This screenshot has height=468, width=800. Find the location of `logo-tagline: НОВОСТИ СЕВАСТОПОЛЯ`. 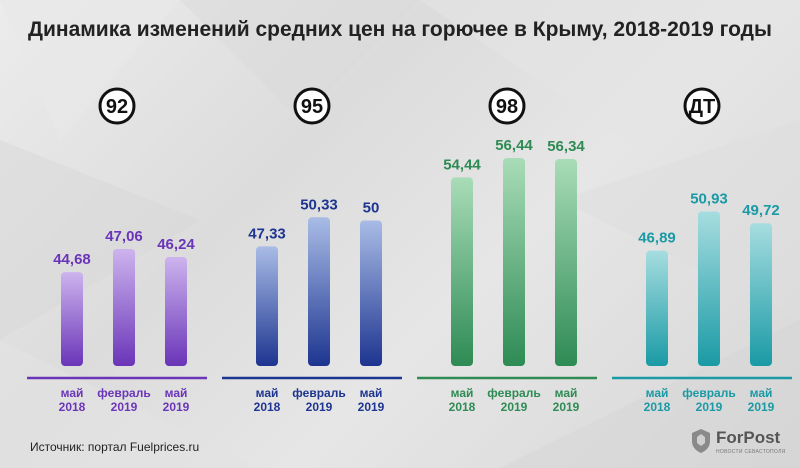

logo-tagline: НОВОСТИ СЕВАСТОПОЛЯ is located at coordinates (751, 452).